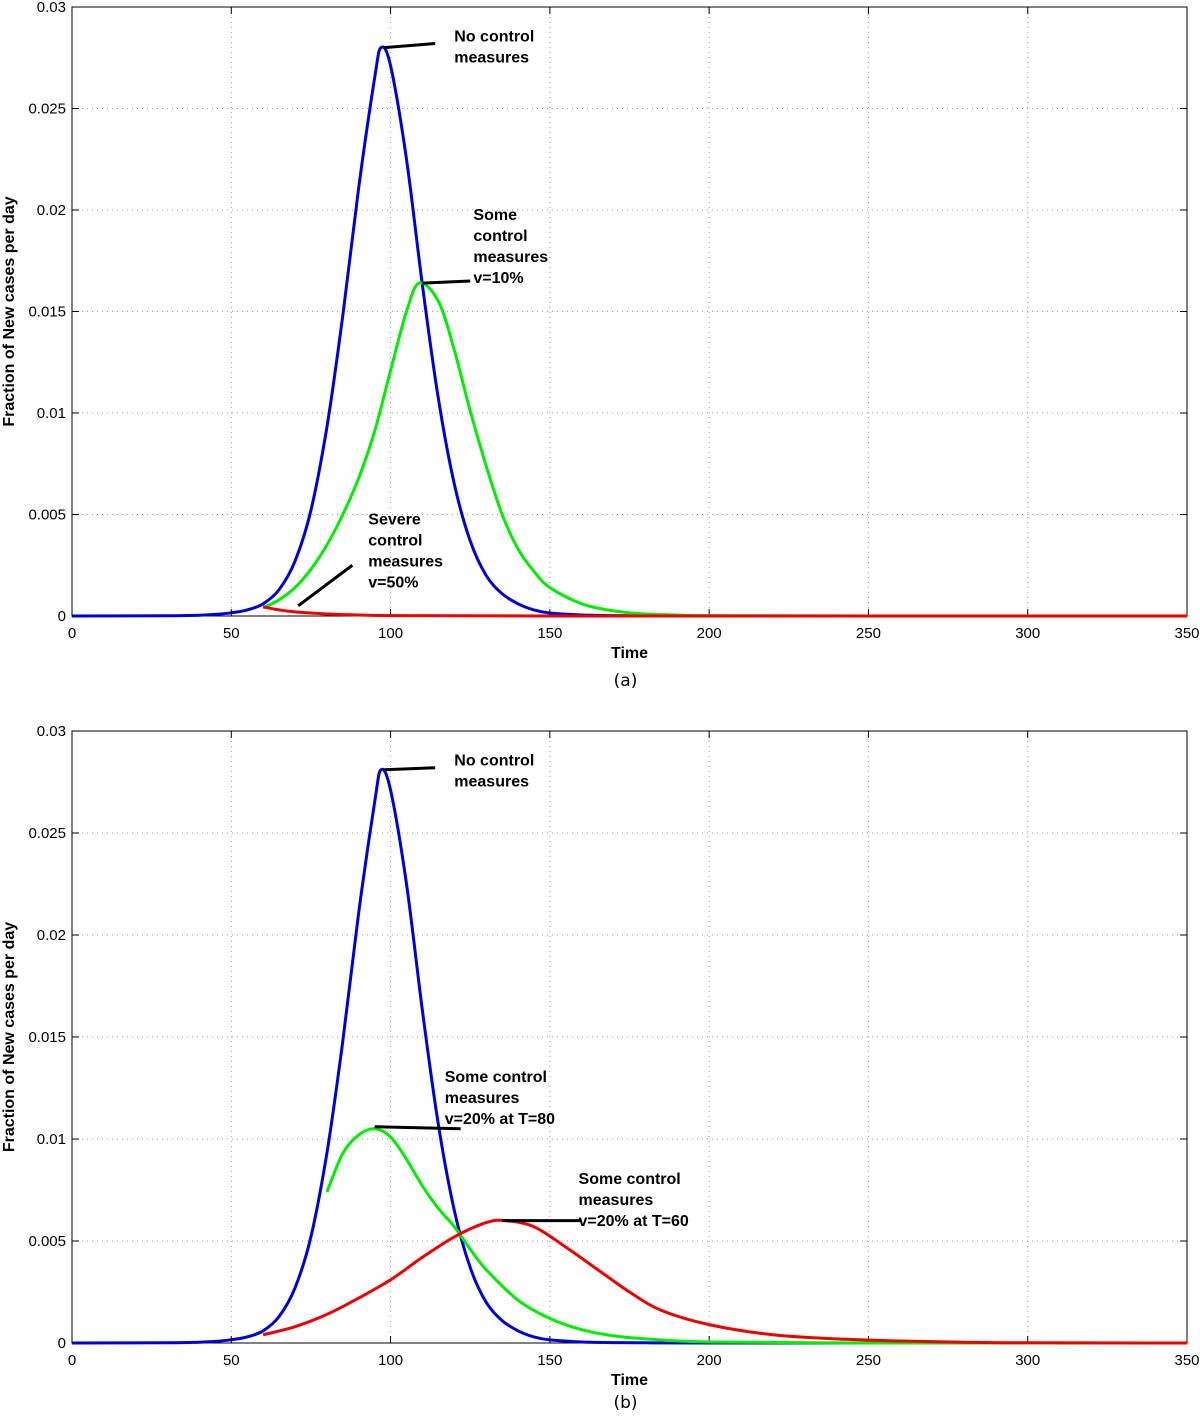 The image size is (1200, 1417). What do you see at coordinates (626, 681) in the screenshot?
I see `panel-label: (a)` at bounding box center [626, 681].